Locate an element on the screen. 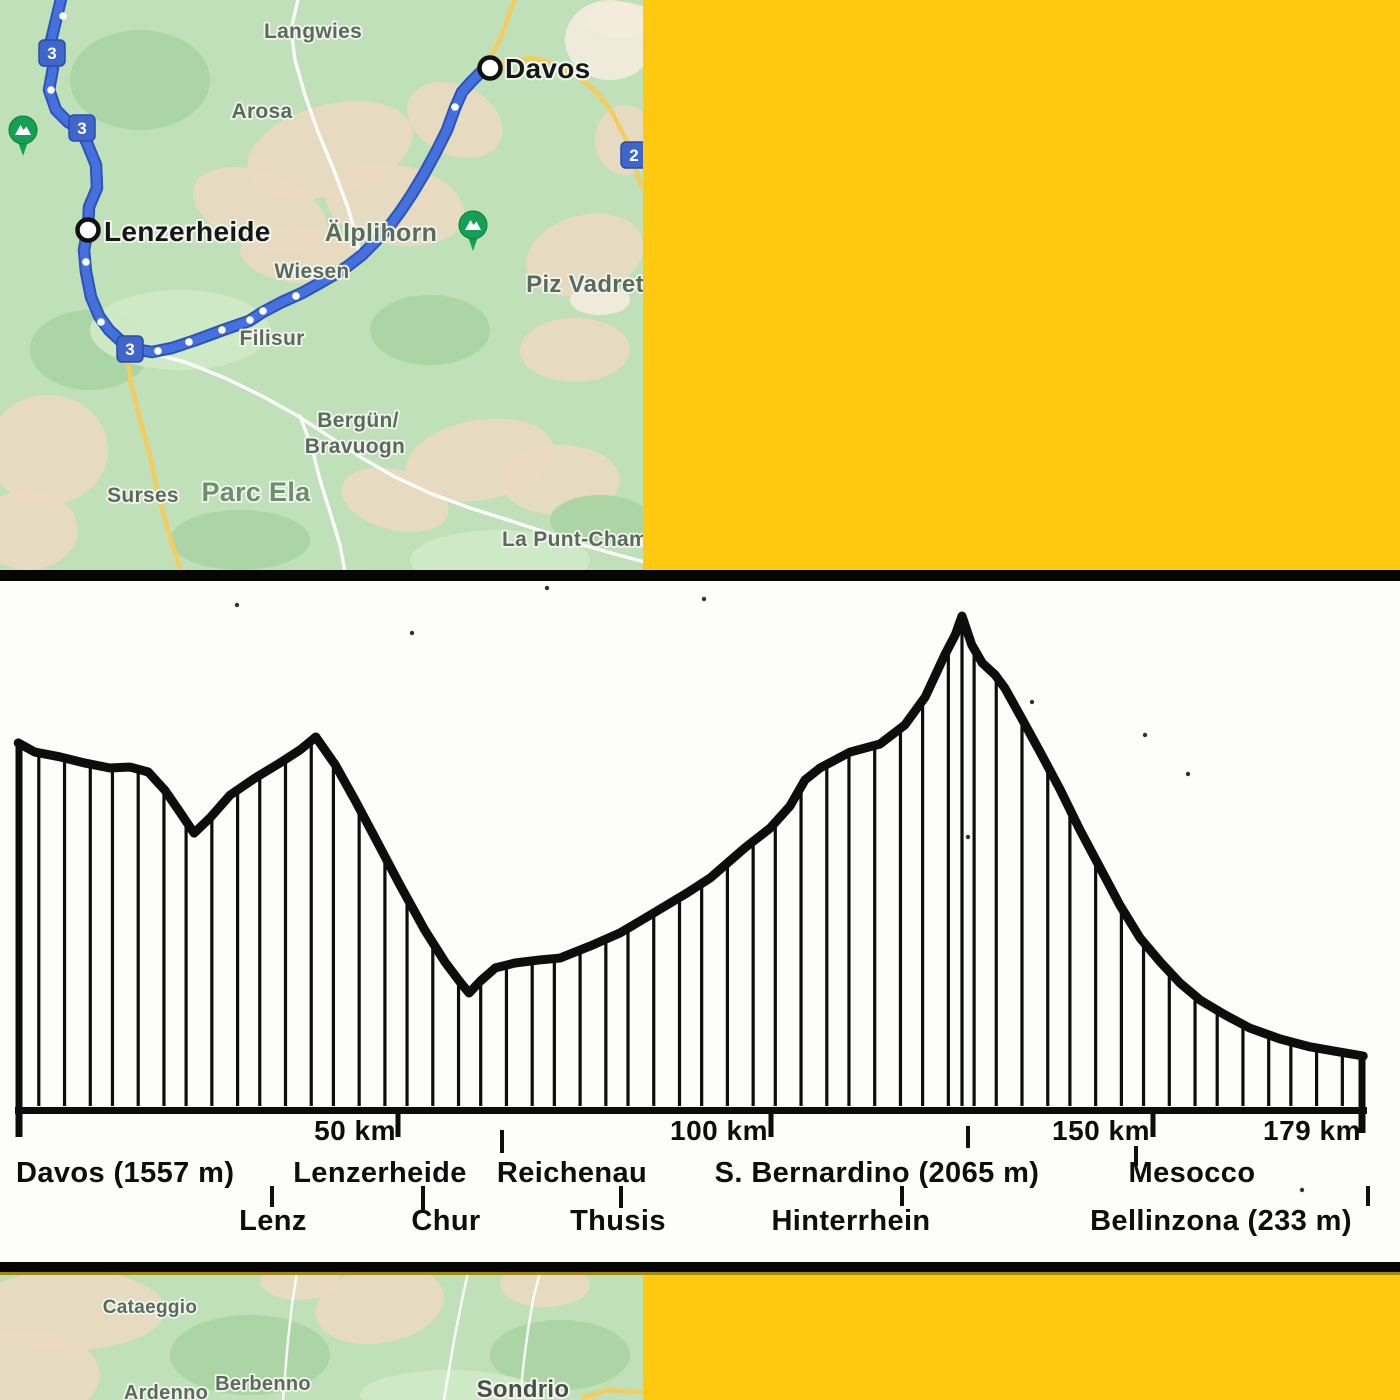 Image resolution: width=1400 pixels, height=1400 pixels. waypoint-label: S. Bernardino (2065 m) is located at coordinates (877, 1173).